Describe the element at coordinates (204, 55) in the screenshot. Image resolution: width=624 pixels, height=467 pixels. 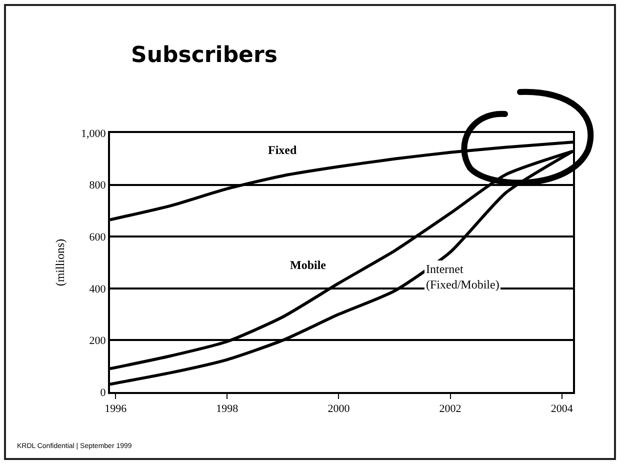
I see `chart-title: Subscribers` at that location.